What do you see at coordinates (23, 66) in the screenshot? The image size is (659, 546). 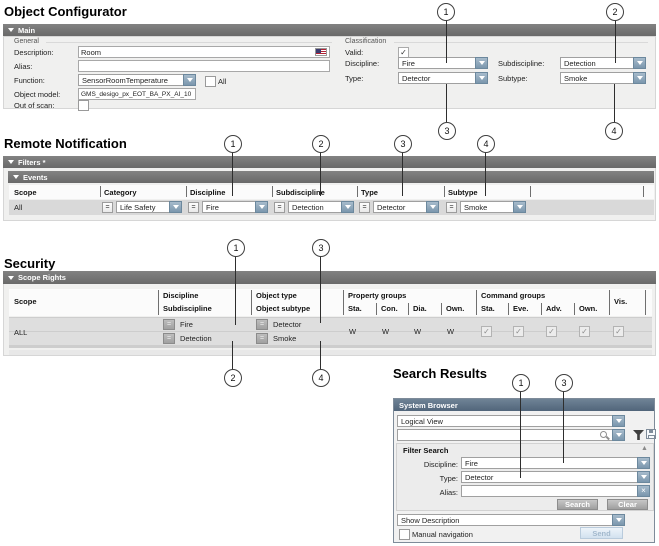 I see `alias-label: Alias:` at bounding box center [23, 66].